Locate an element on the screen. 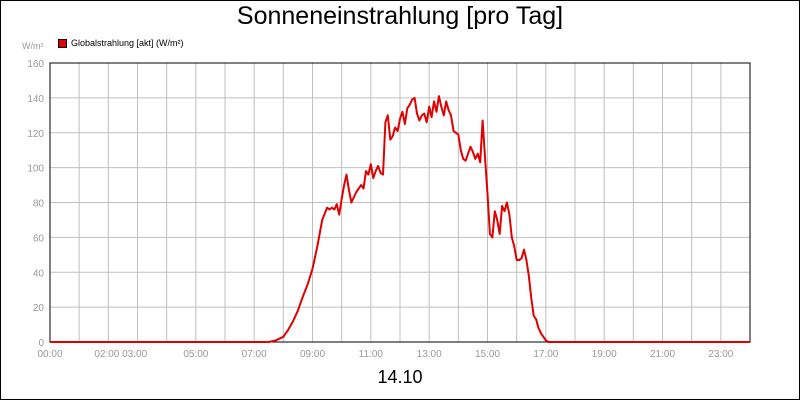  y-tick-label: 80 is located at coordinates (39, 204).